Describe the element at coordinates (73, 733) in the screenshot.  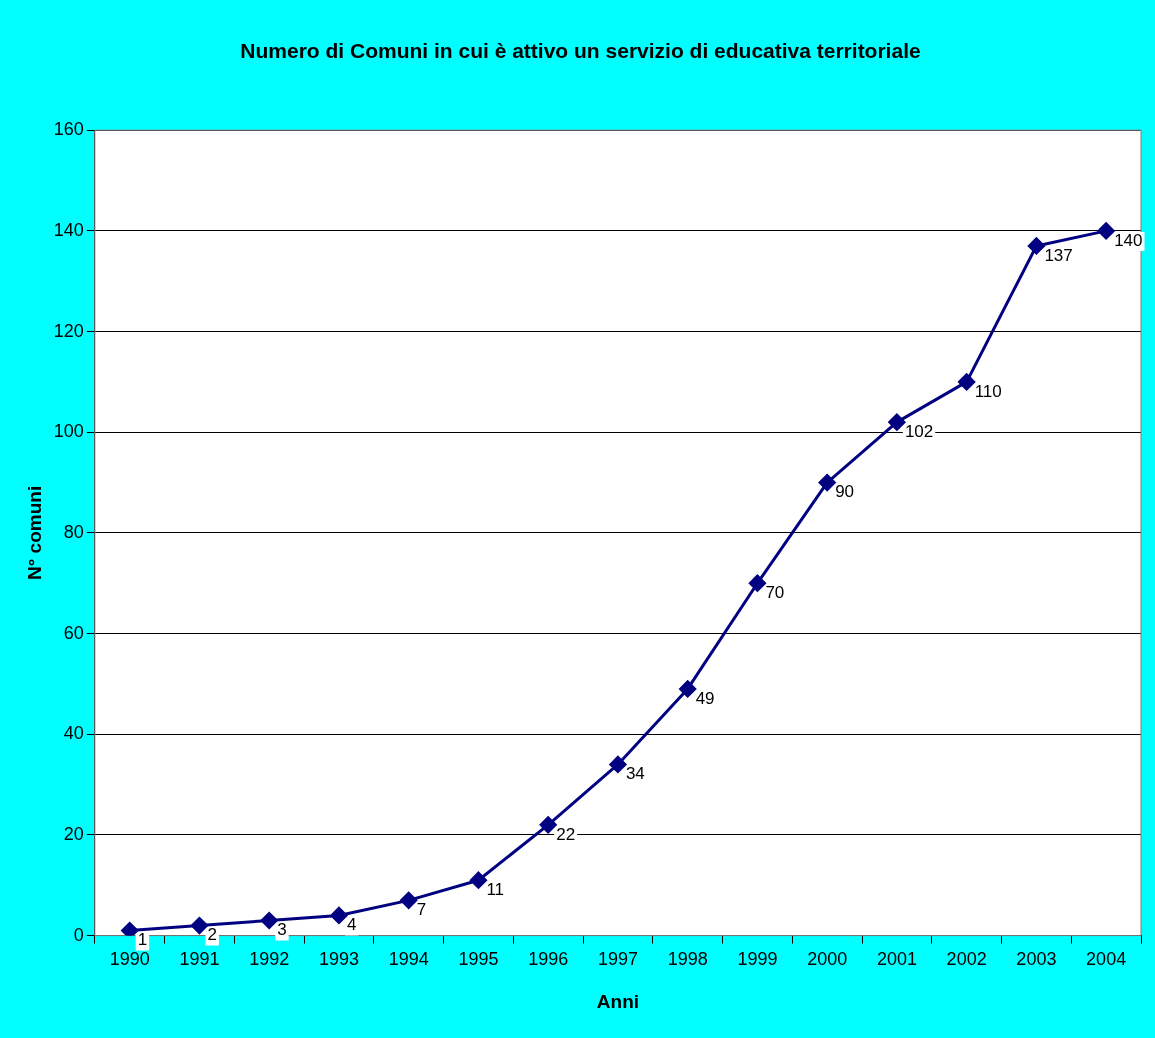
I see `y-tick-label: 40` at that location.